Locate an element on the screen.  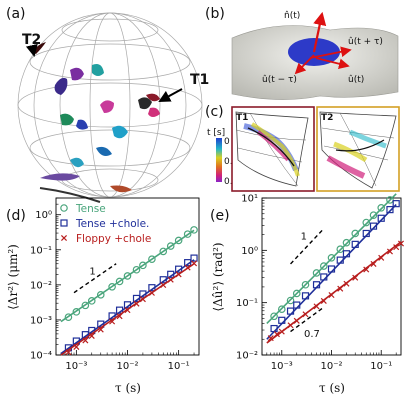
panel-d-label: (d) is located at coordinates (16, 216).